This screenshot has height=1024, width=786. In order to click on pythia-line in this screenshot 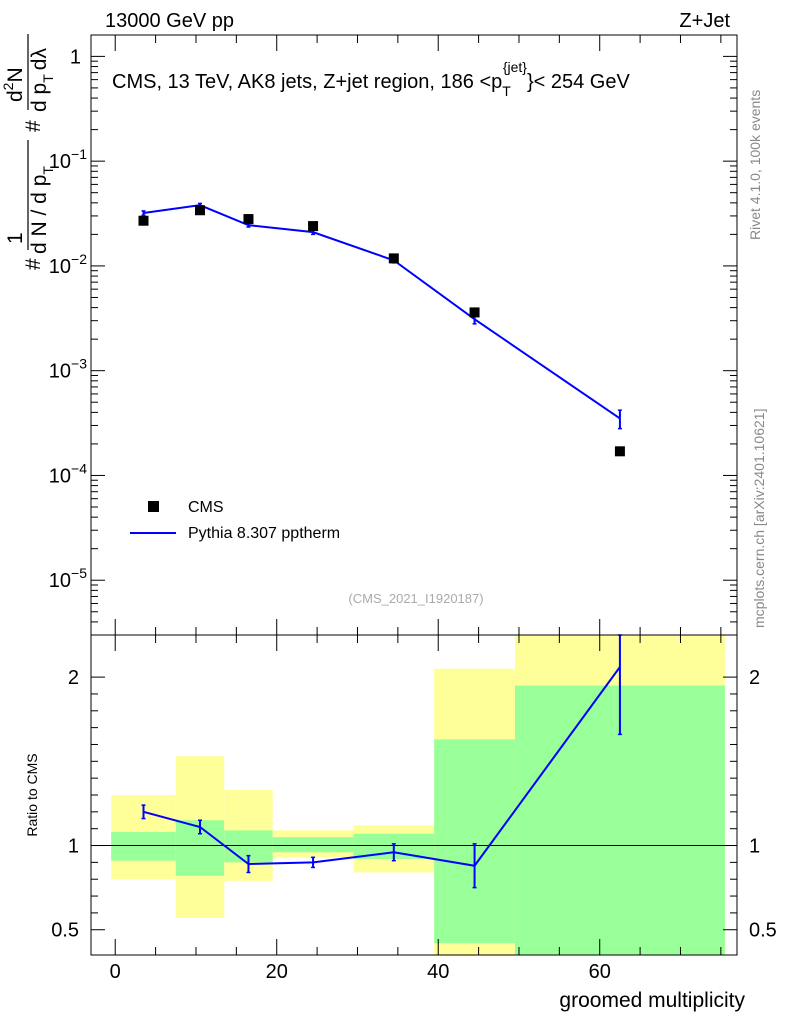, I will do `click(382, 312)`.